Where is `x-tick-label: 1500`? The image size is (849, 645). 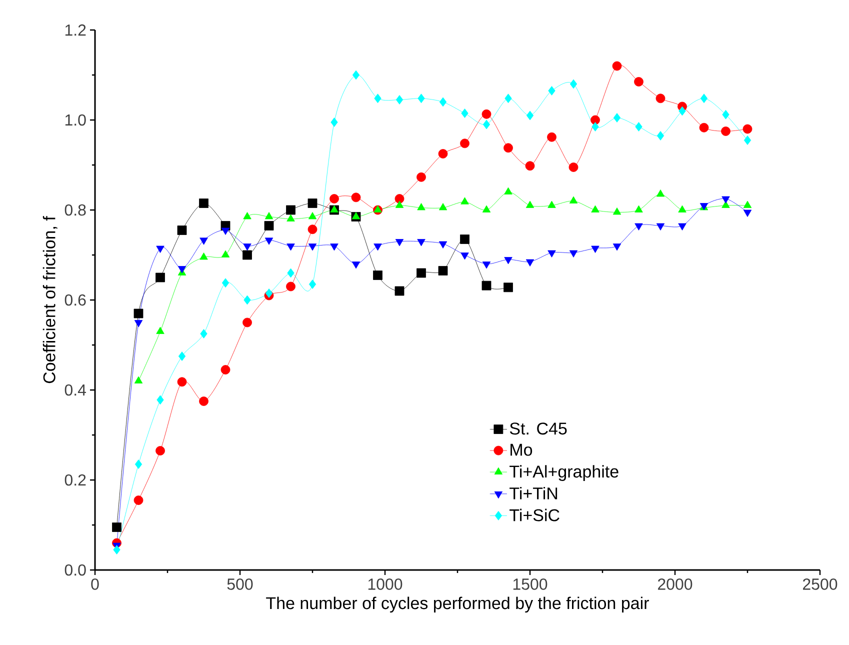 x-tick-label: 1500 is located at coordinates (530, 584).